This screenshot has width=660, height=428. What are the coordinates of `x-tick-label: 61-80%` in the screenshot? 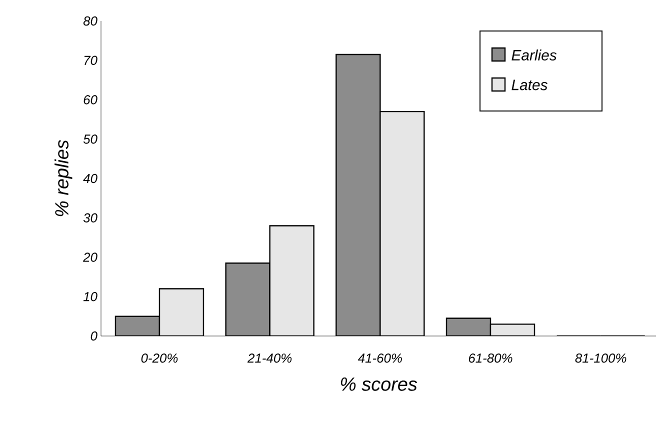 It's located at (490, 358).